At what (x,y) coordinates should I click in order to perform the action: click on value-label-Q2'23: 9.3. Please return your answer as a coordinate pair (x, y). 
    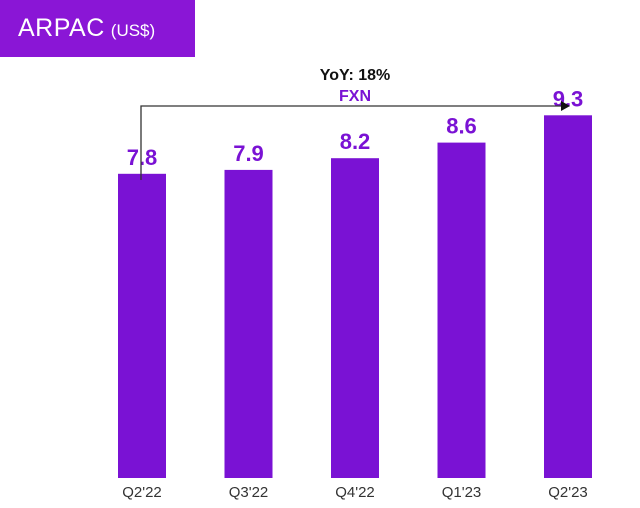
    Looking at the image, I should click on (568, 98).